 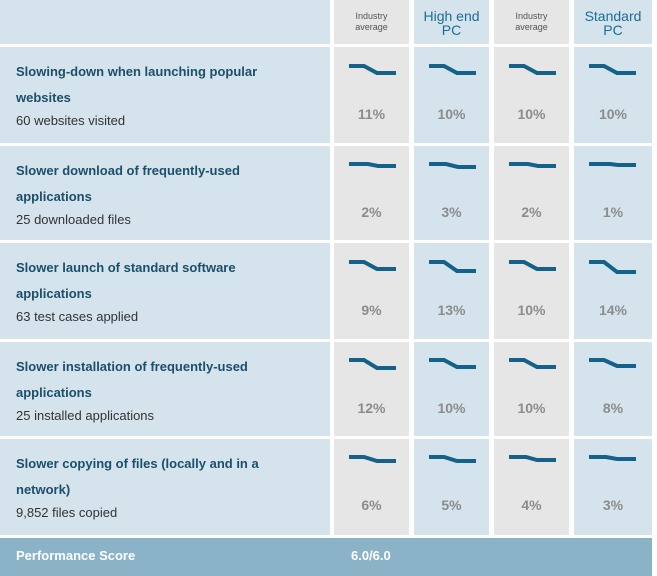 What do you see at coordinates (532, 165) in the screenshot?
I see `row-2-cell-3-trend-icon` at bounding box center [532, 165].